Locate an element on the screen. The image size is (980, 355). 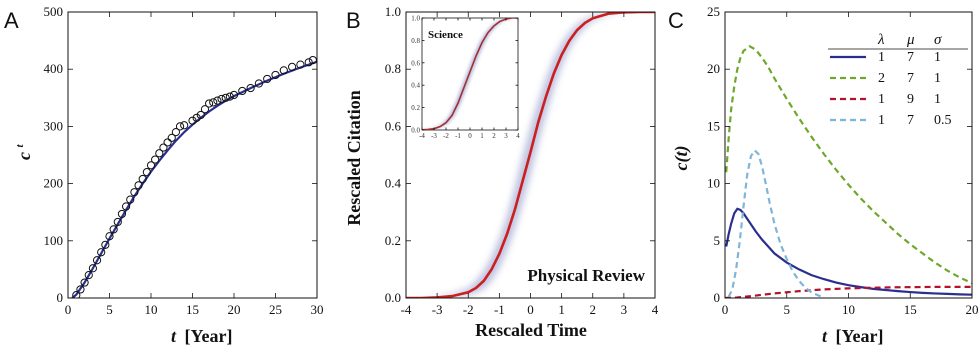
panel-c-ytick-label: 10 is located at coordinates (713, 183).